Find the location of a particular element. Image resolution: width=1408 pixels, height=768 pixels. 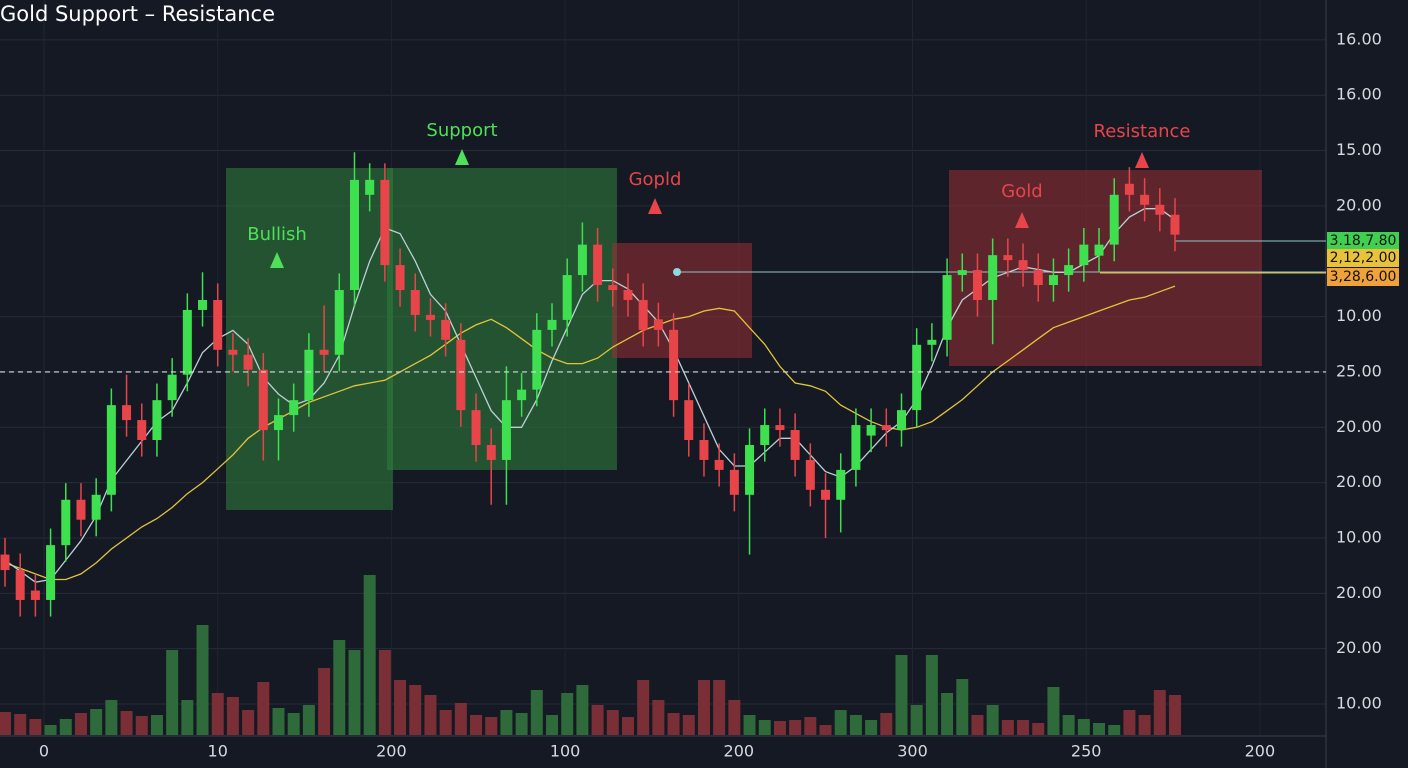

resistance-zone is located at coordinates (1105, 268).